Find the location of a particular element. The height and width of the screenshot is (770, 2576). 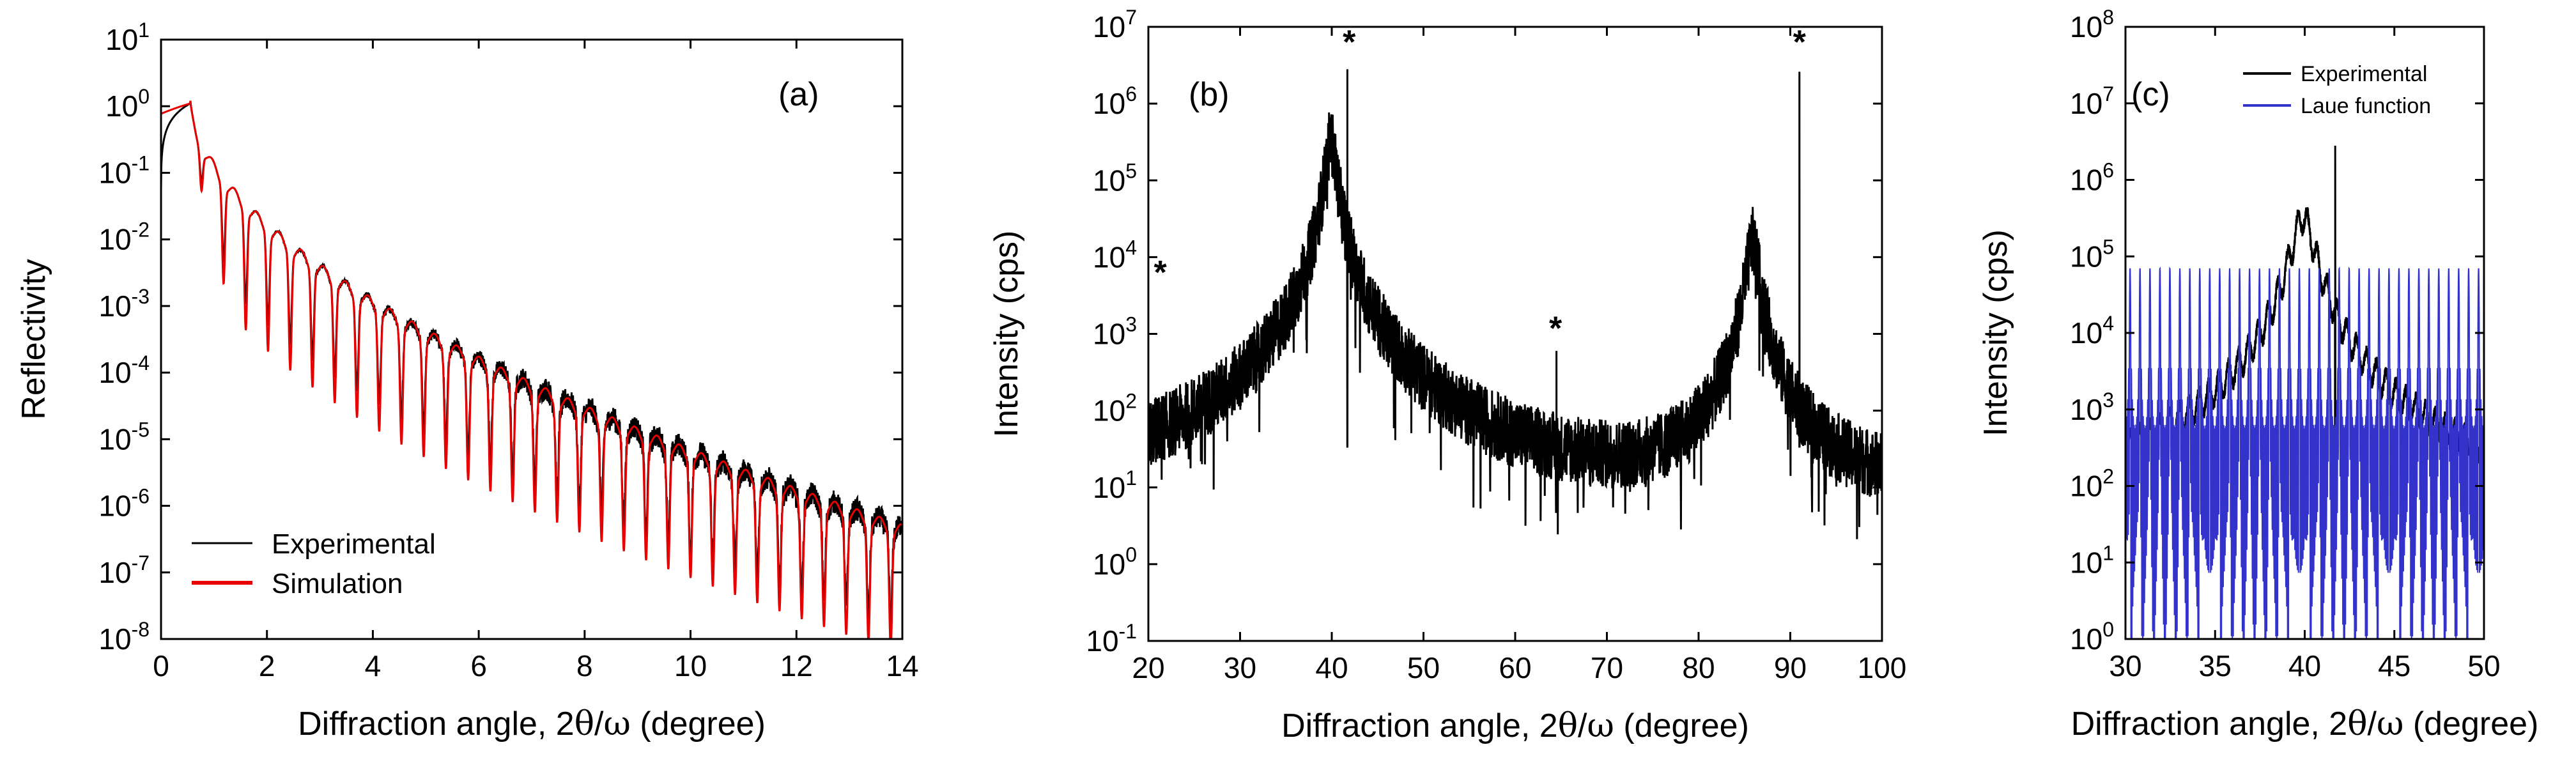

y-tick-label: 10⁻⁶ is located at coordinates (124, 504).